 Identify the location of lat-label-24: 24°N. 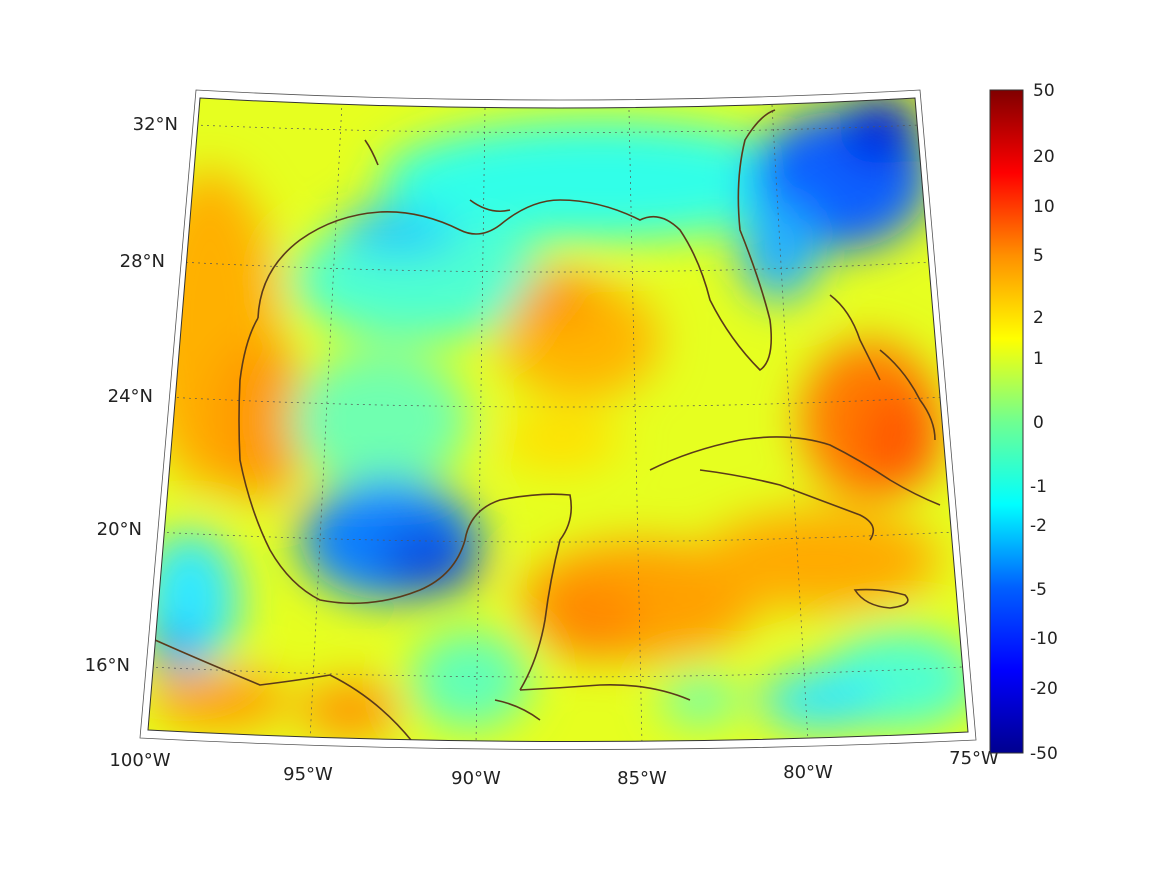
(130, 396).